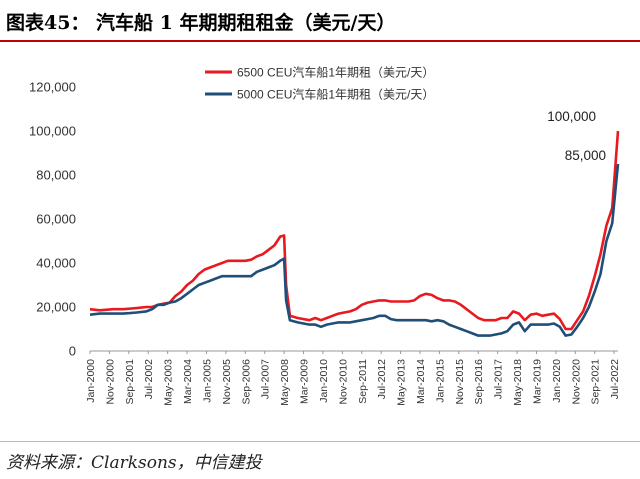 The height and width of the screenshot is (479, 640). I want to click on x-tick-label: Jan-2005, so click(207, 381).